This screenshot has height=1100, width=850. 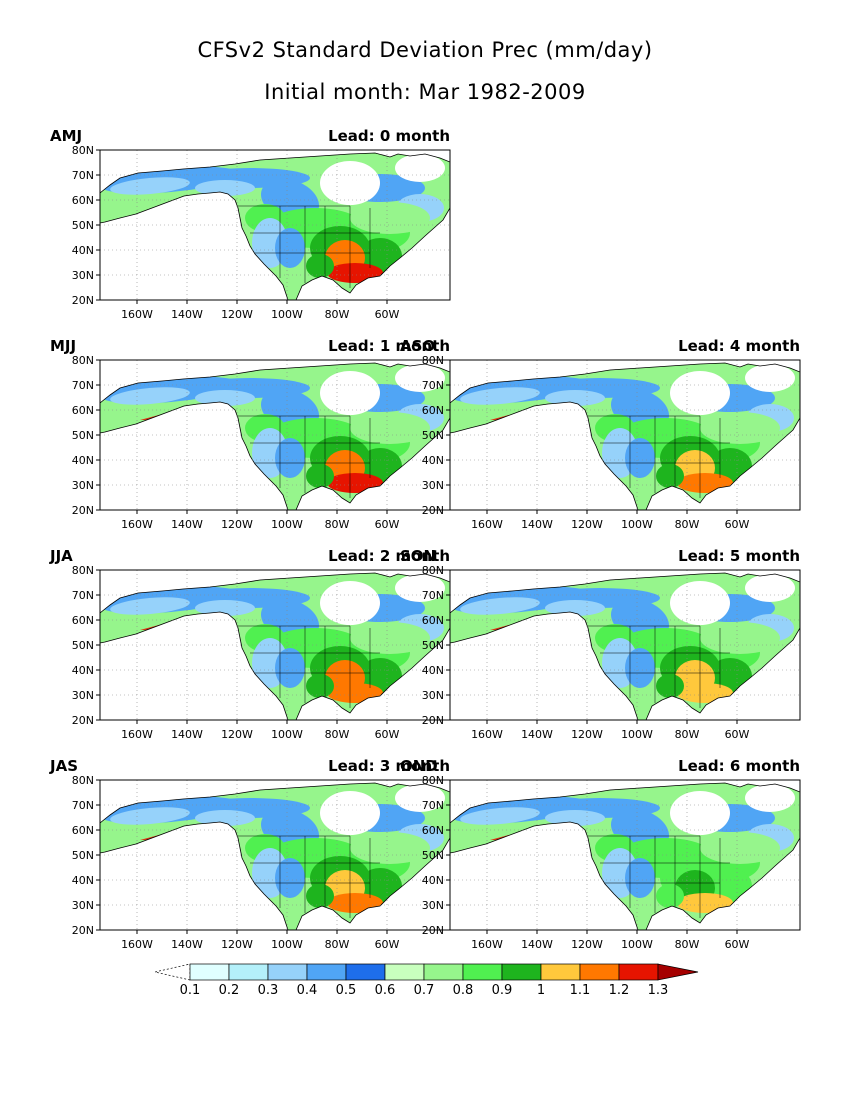 I want to click on colorbar-label: 0.8, so click(x=463, y=990).